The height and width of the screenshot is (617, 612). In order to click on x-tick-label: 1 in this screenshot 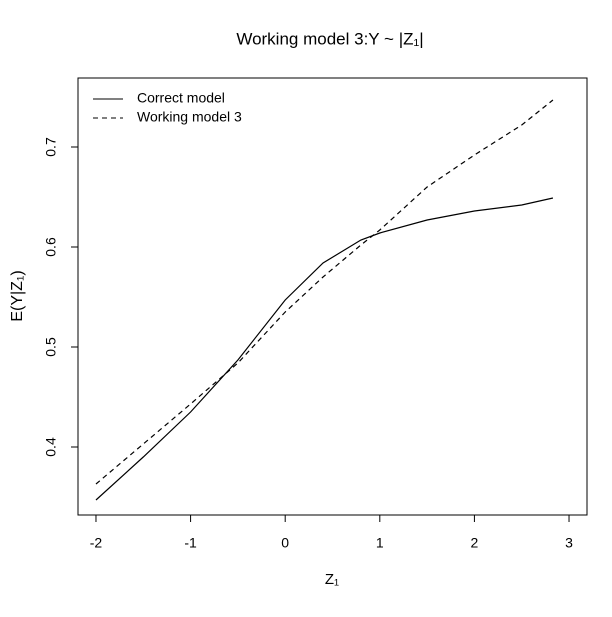, I will do `click(380, 543)`.